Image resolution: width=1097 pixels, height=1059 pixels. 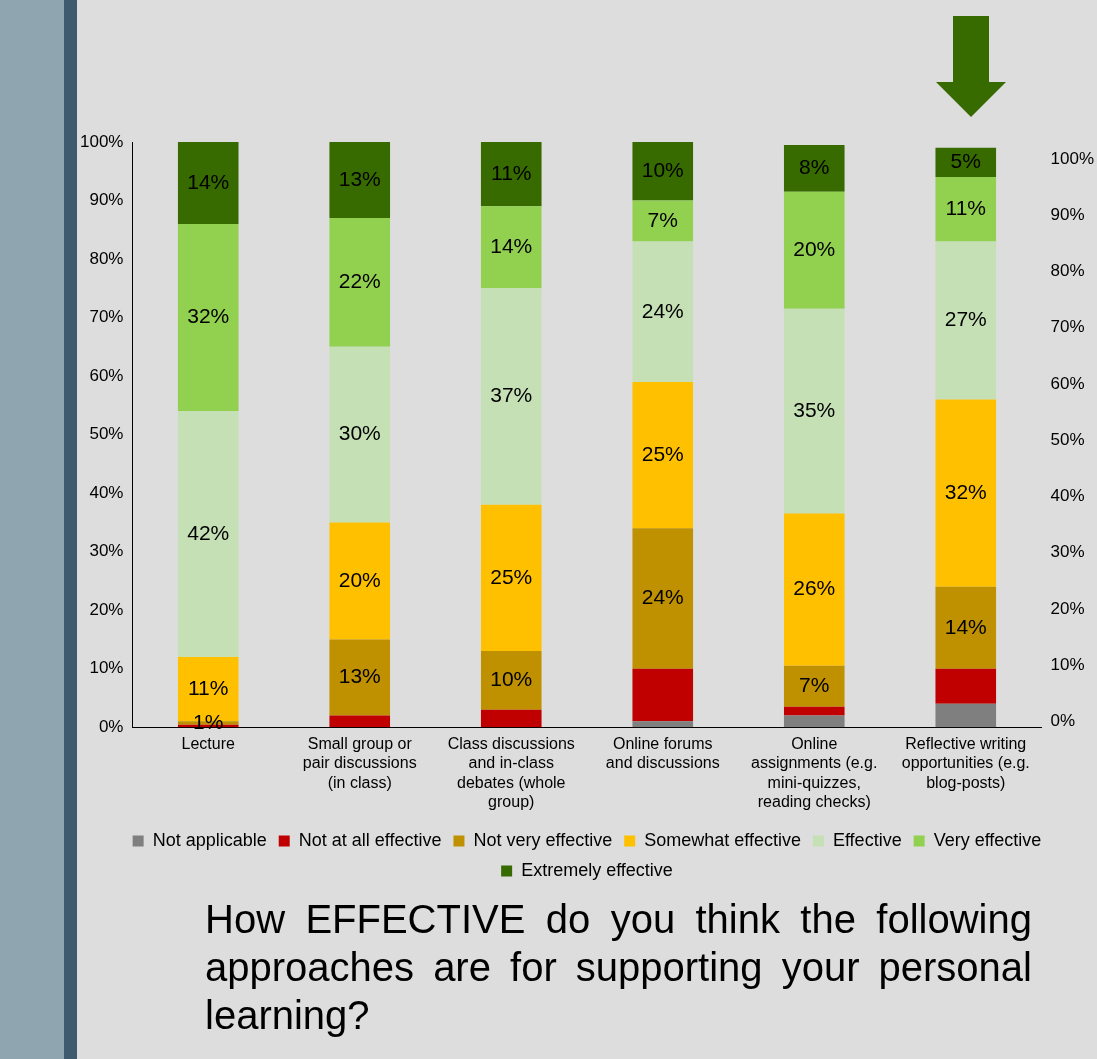 What do you see at coordinates (106, 609) in the screenshot?
I see `y-tick-label: 20%` at bounding box center [106, 609].